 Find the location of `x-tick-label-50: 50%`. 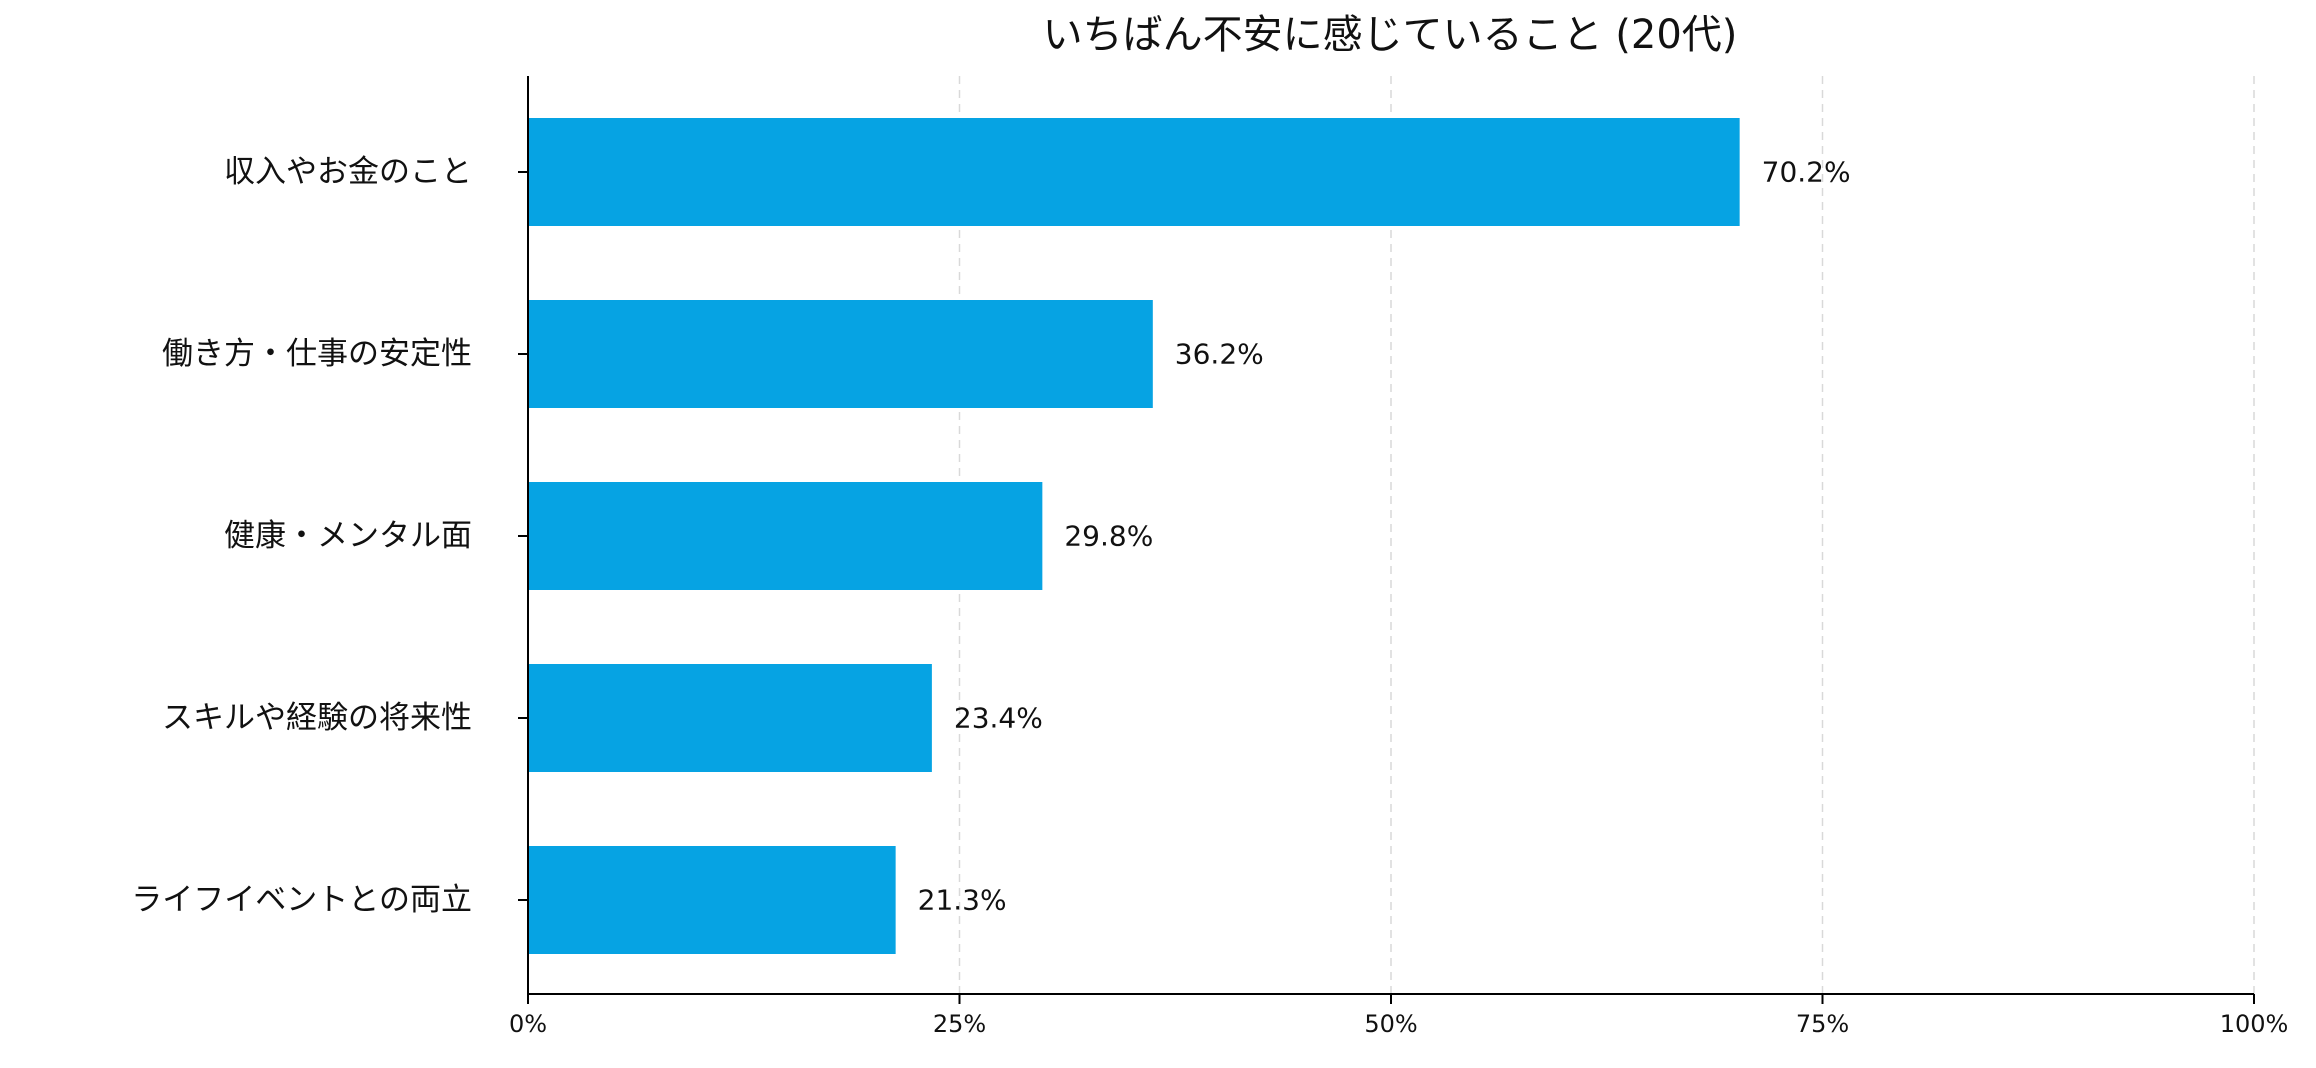

x-tick-label-50: 50% is located at coordinates (1390, 1024).